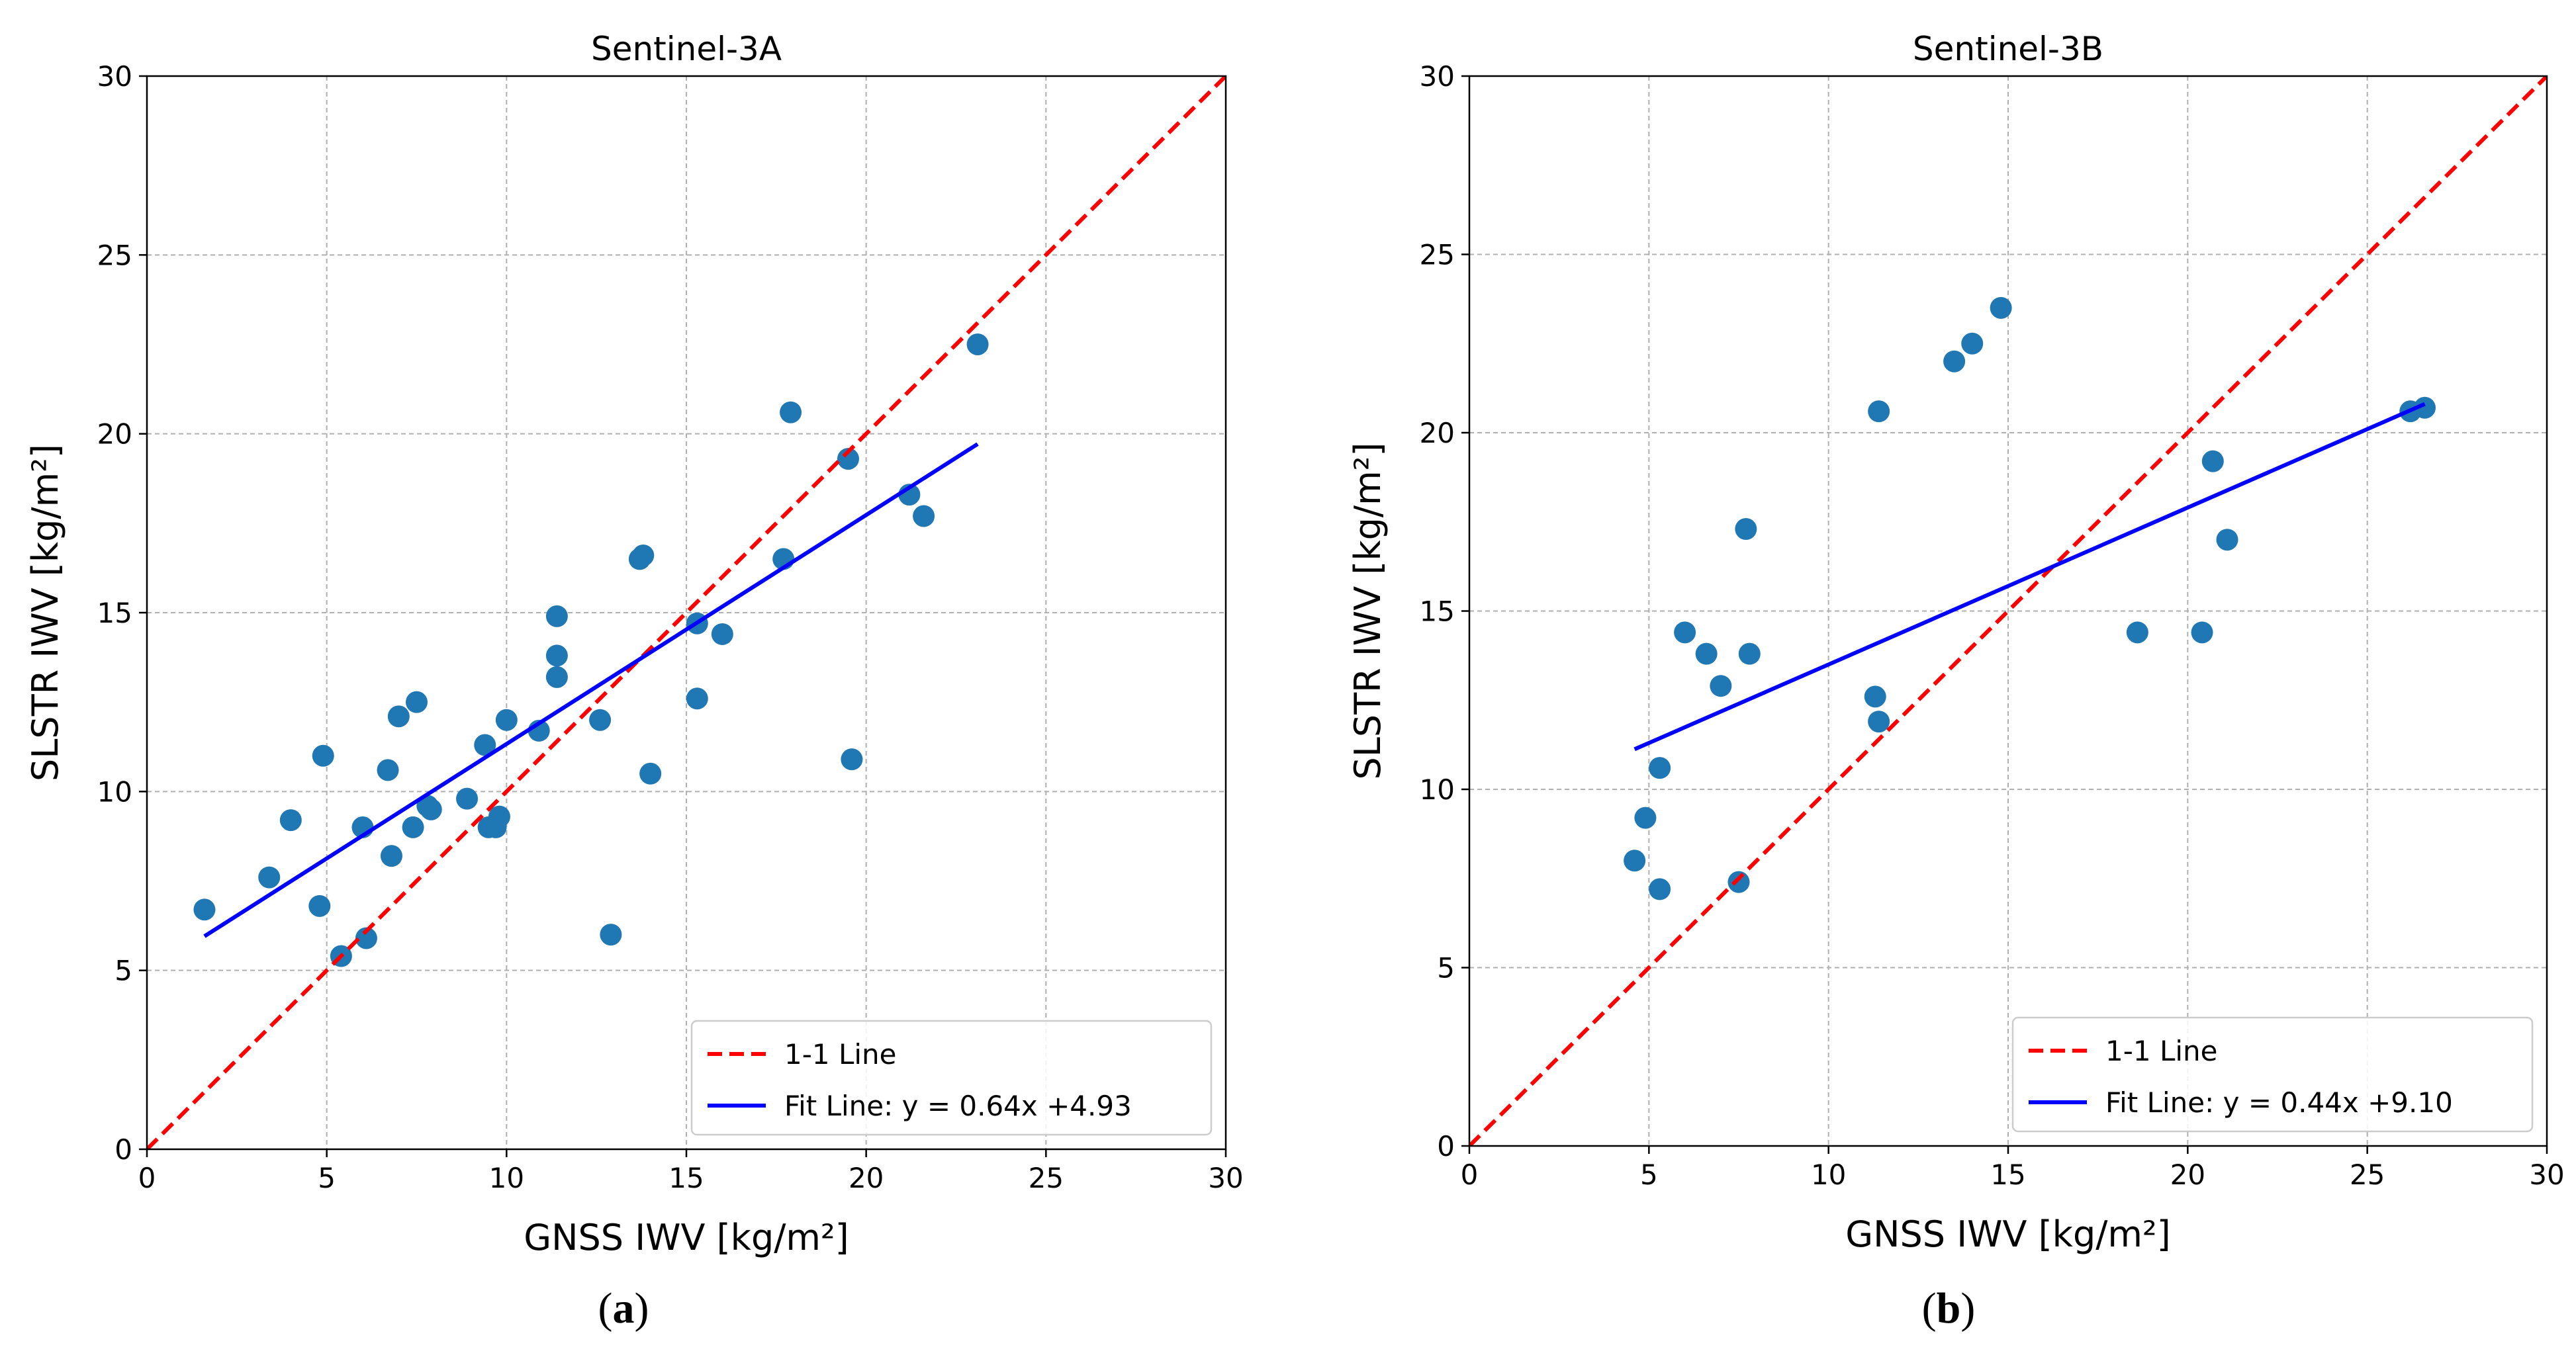 The image size is (2576, 1357). I want to click on chart-title: Sentinel-3B, so click(2008, 49).